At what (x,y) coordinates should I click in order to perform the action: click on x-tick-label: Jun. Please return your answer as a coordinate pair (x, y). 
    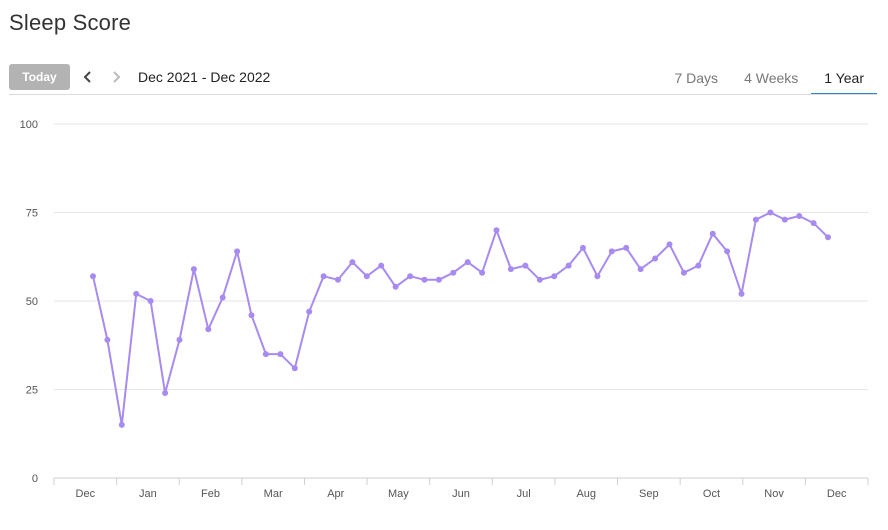
    Looking at the image, I should click on (461, 494).